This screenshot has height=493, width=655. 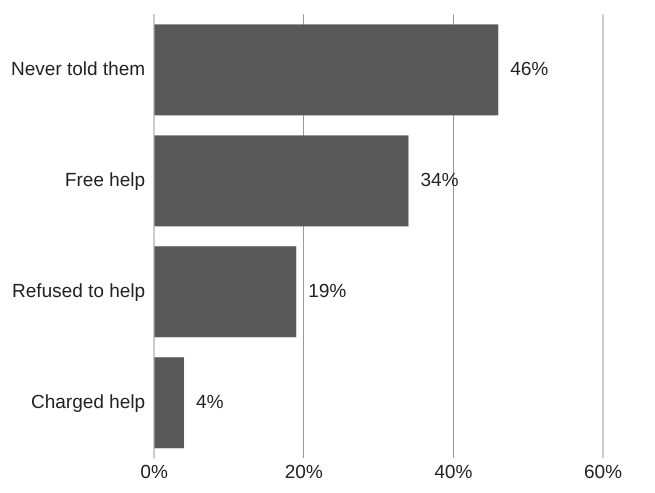 I want to click on y-tick-label: Refused to help, so click(x=79, y=291).